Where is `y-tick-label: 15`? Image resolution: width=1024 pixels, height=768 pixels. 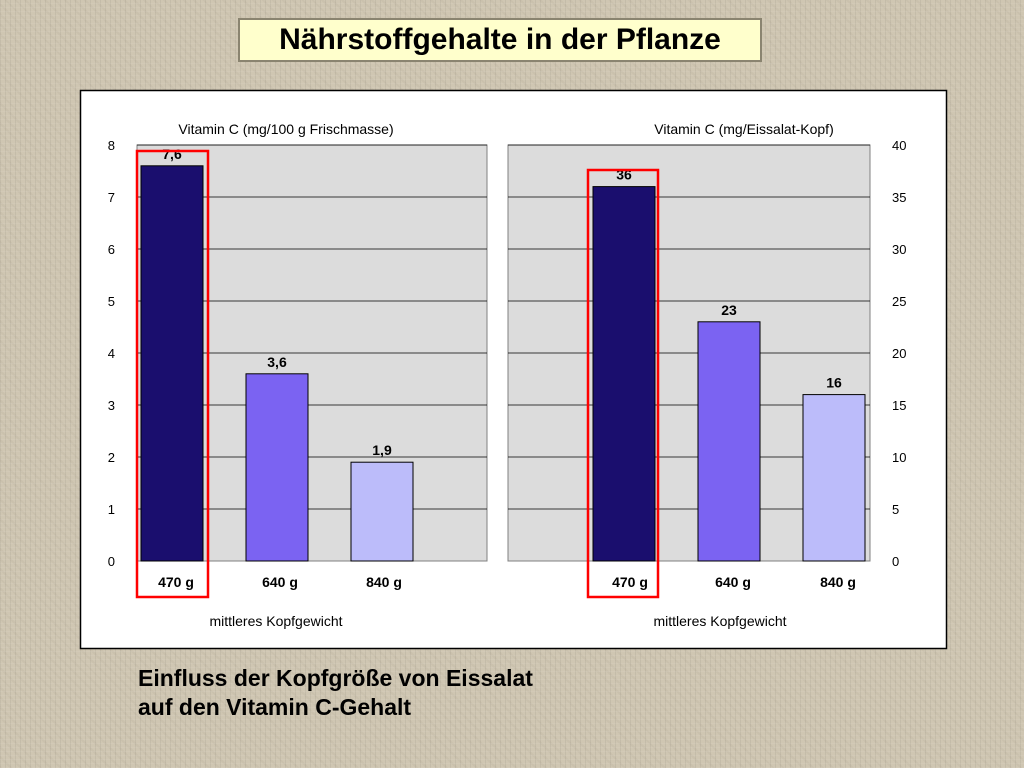
y-tick-label: 15 is located at coordinates (899, 405).